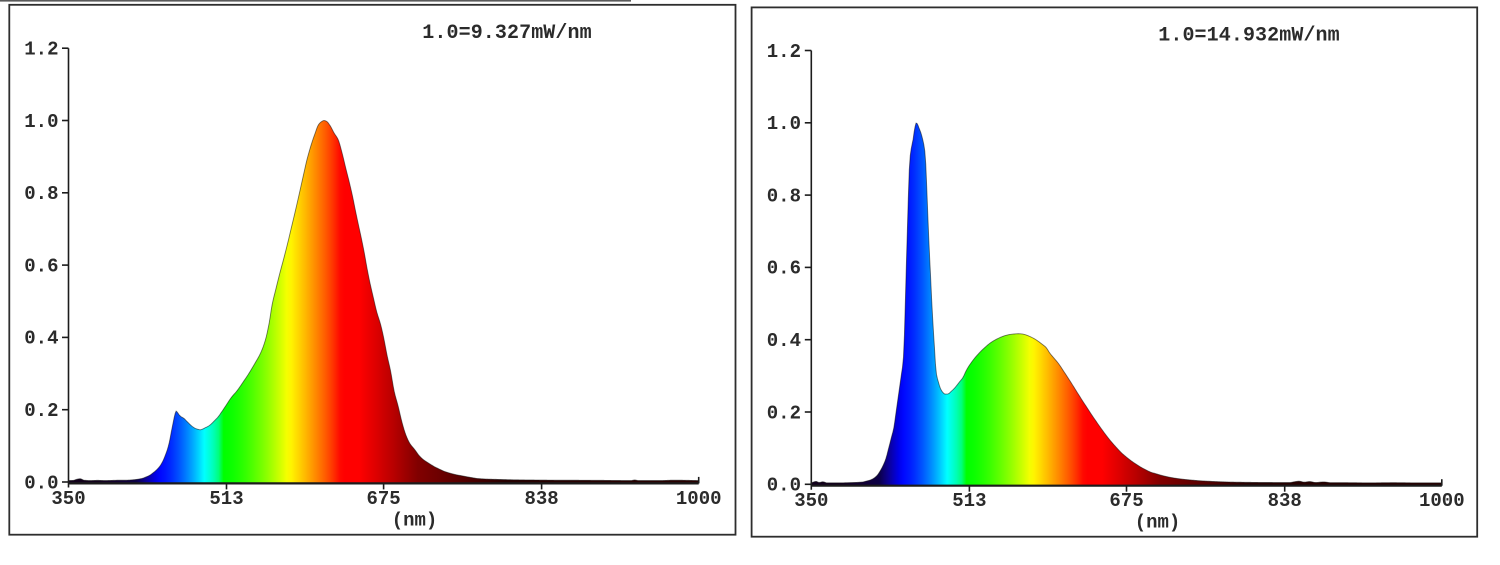 The height and width of the screenshot is (565, 1500). Describe the element at coordinates (1249, 36) in the screenshot. I see `svg-text: 1.0=14.932mW/nm` at that location.